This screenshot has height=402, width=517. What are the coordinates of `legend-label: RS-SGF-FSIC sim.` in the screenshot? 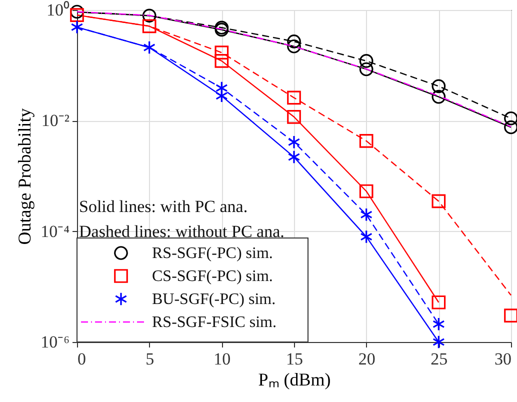 It's located at (214, 322).